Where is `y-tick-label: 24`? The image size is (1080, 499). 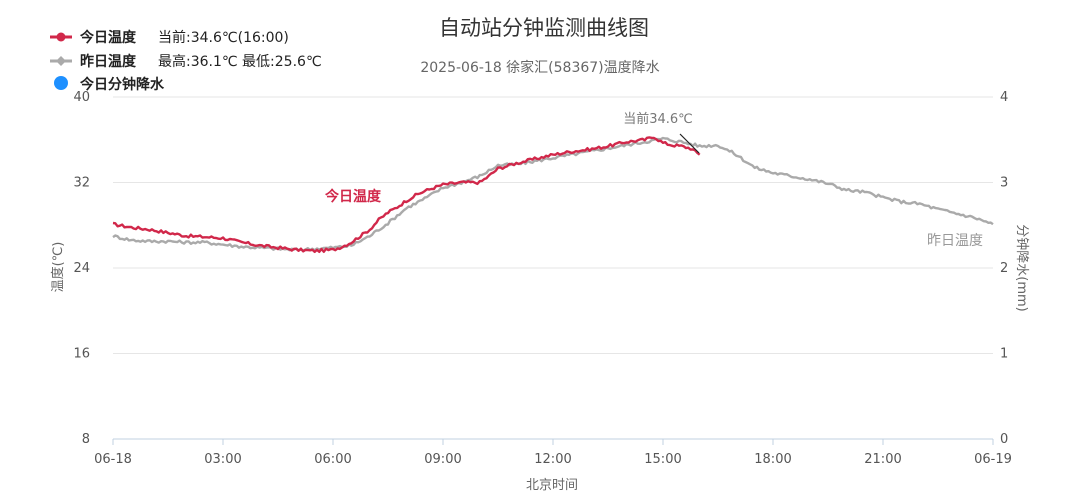
y-tick-label: 24 is located at coordinates (81, 268).